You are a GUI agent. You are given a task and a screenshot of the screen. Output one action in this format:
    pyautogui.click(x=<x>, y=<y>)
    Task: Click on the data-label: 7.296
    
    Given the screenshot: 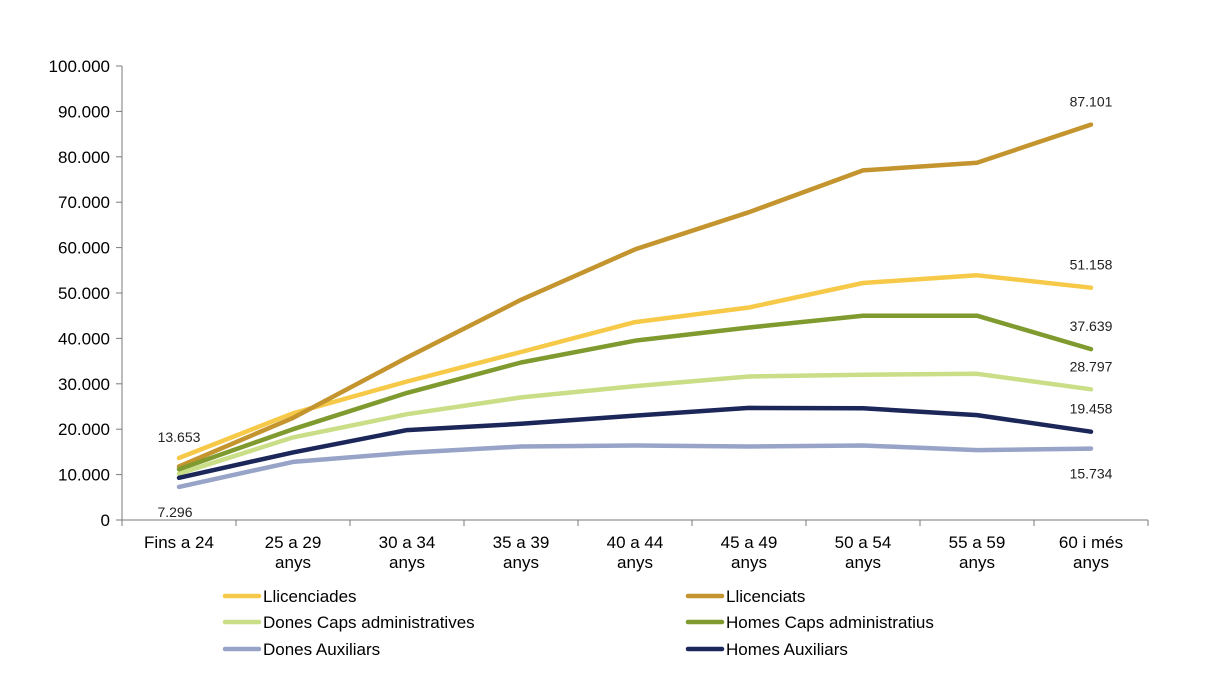 What is the action you would take?
    pyautogui.click(x=174, y=512)
    